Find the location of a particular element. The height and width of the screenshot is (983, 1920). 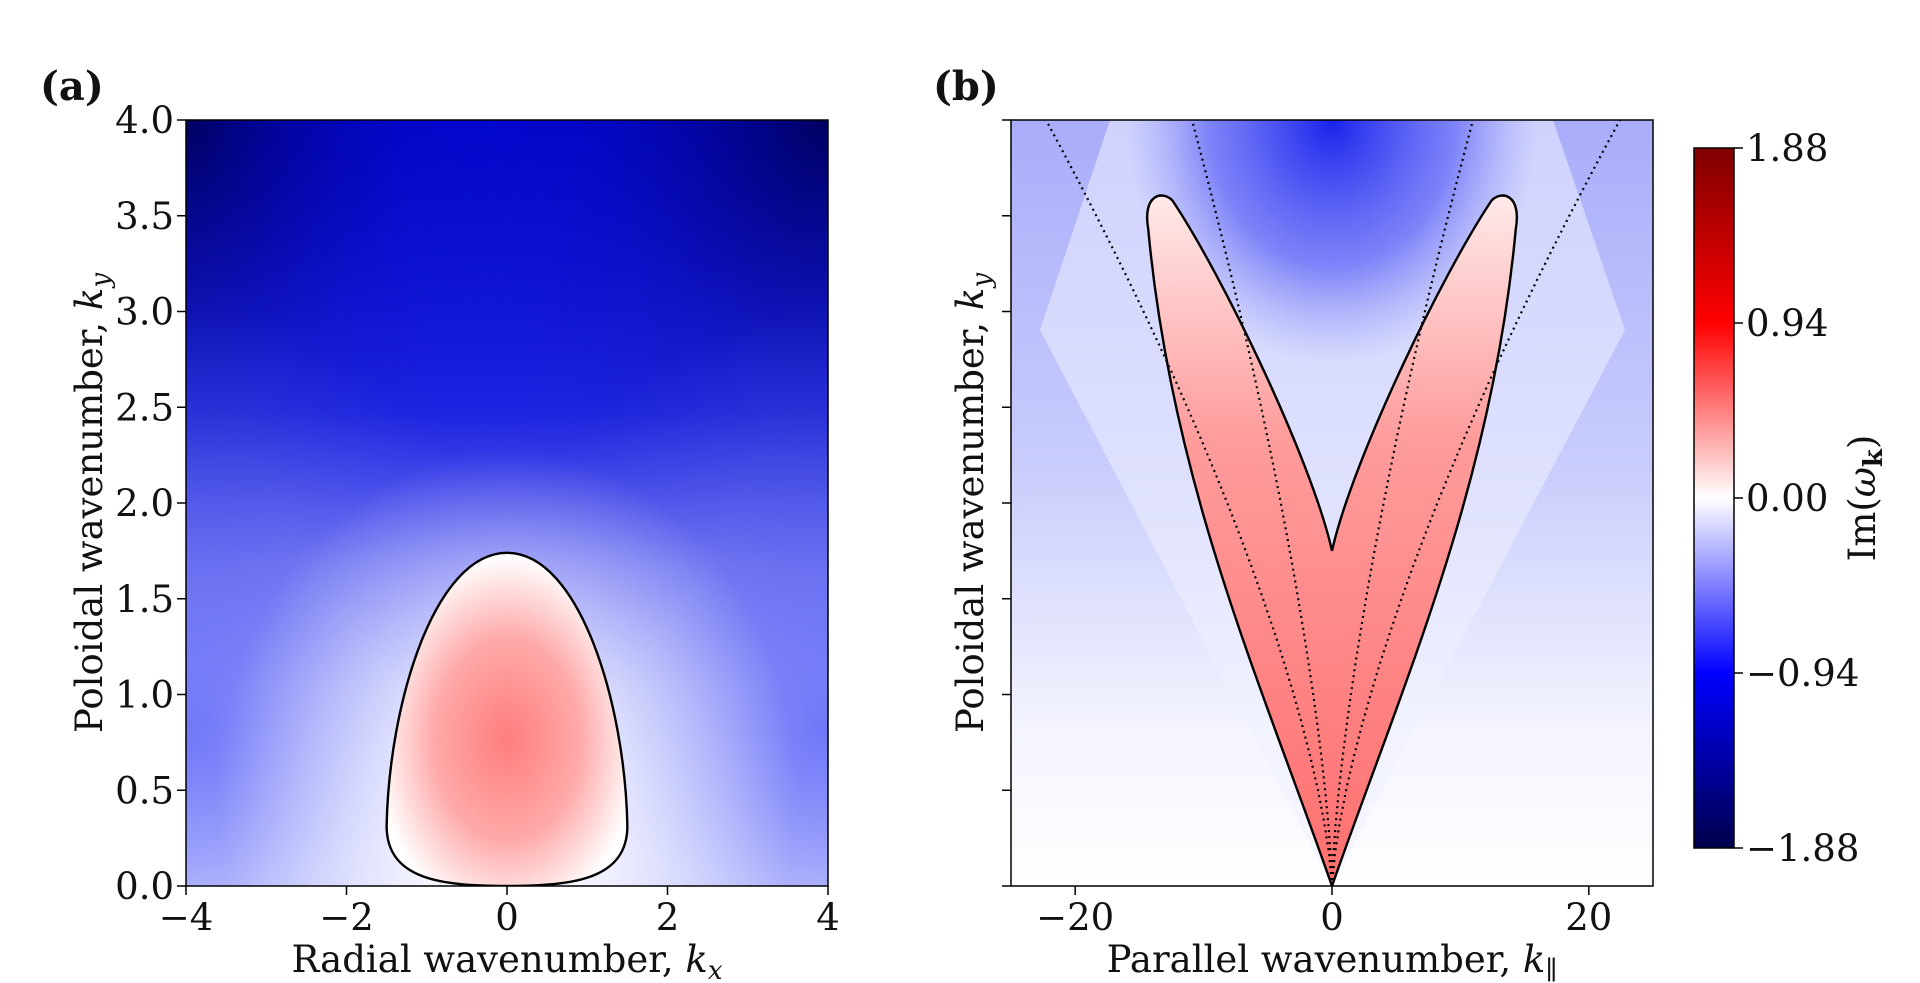

panel-a-y-axis-label: Poloidal wavenumber, ky is located at coordinates (92, 503).